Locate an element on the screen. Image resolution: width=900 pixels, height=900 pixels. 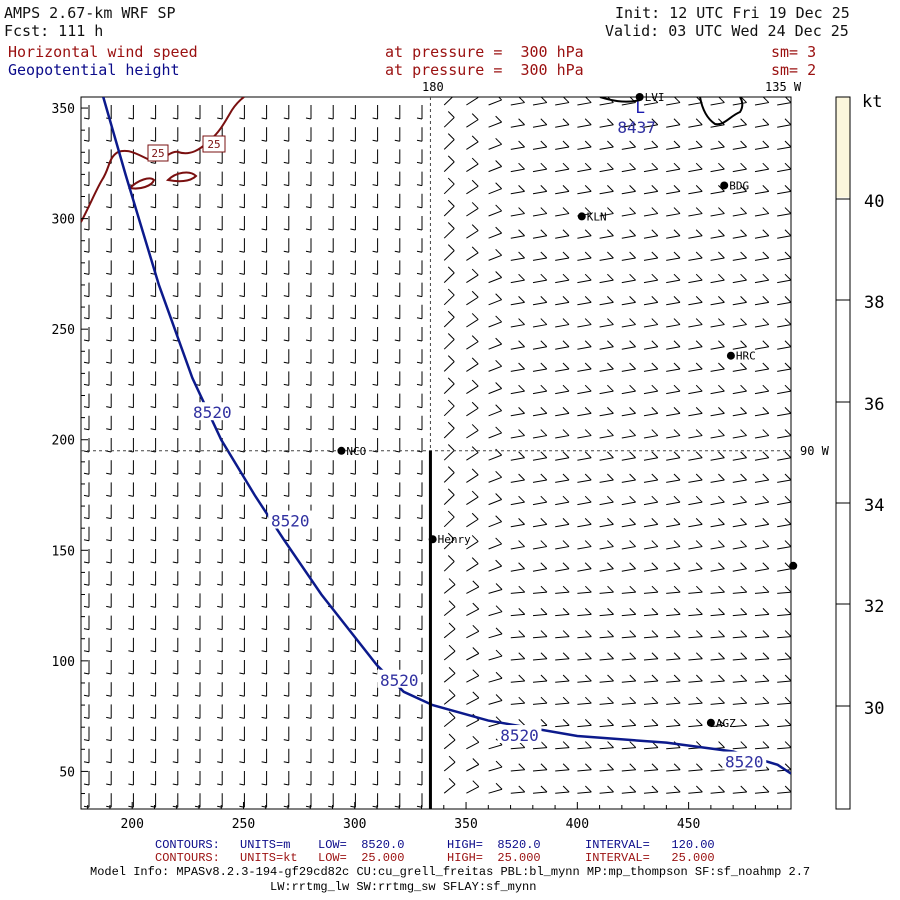
field2-level: at pressure = 300 hPa is located at coordinates (484, 70).